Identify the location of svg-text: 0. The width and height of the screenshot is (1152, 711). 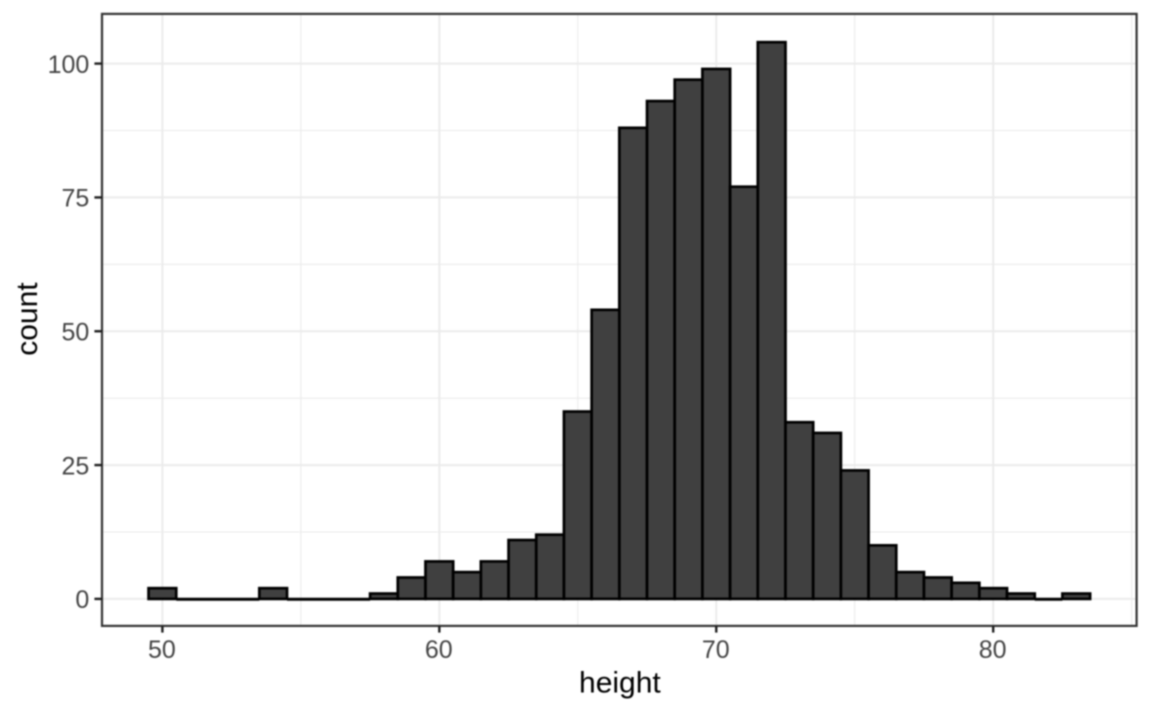
(82, 600).